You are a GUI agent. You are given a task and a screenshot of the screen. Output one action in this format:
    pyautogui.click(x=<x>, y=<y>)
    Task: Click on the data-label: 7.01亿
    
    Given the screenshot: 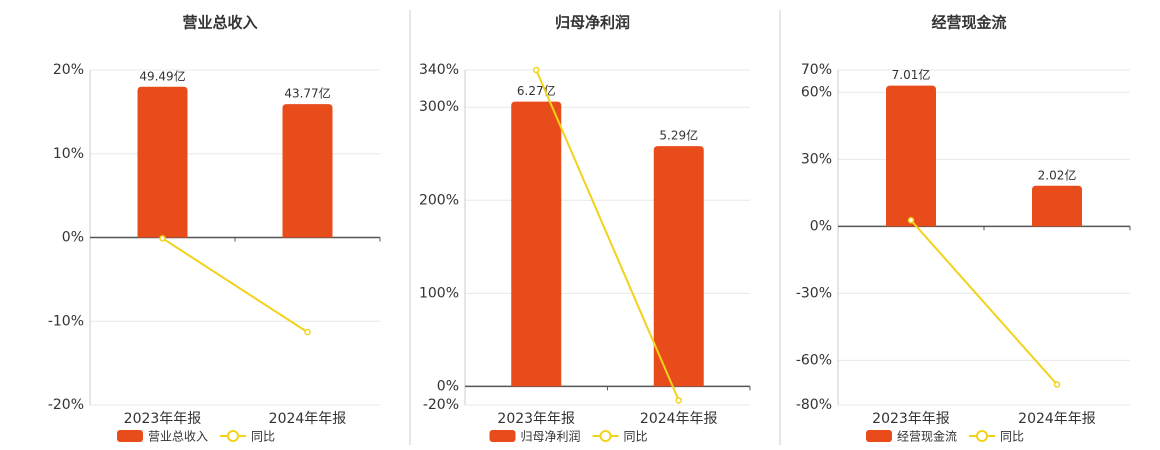 What is the action you would take?
    pyautogui.click(x=911, y=74)
    